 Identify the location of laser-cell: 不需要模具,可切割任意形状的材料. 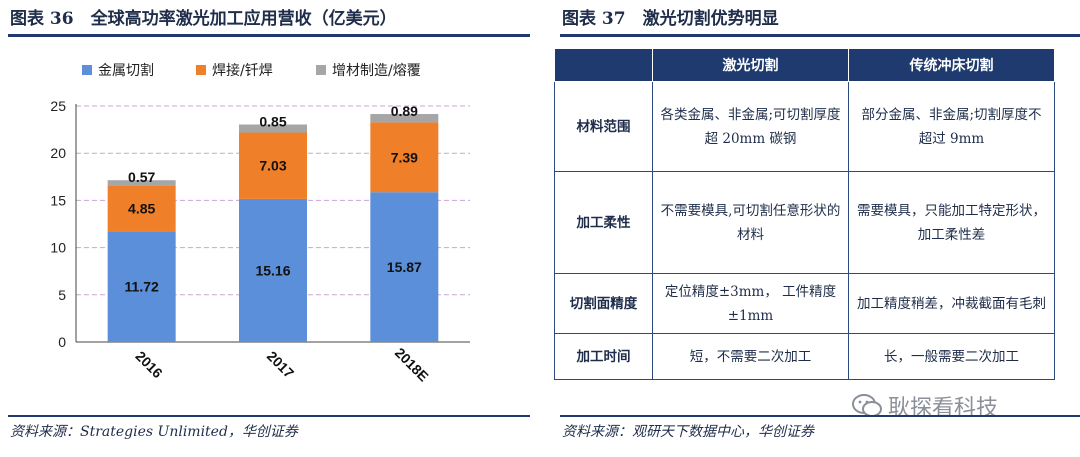
(750, 222).